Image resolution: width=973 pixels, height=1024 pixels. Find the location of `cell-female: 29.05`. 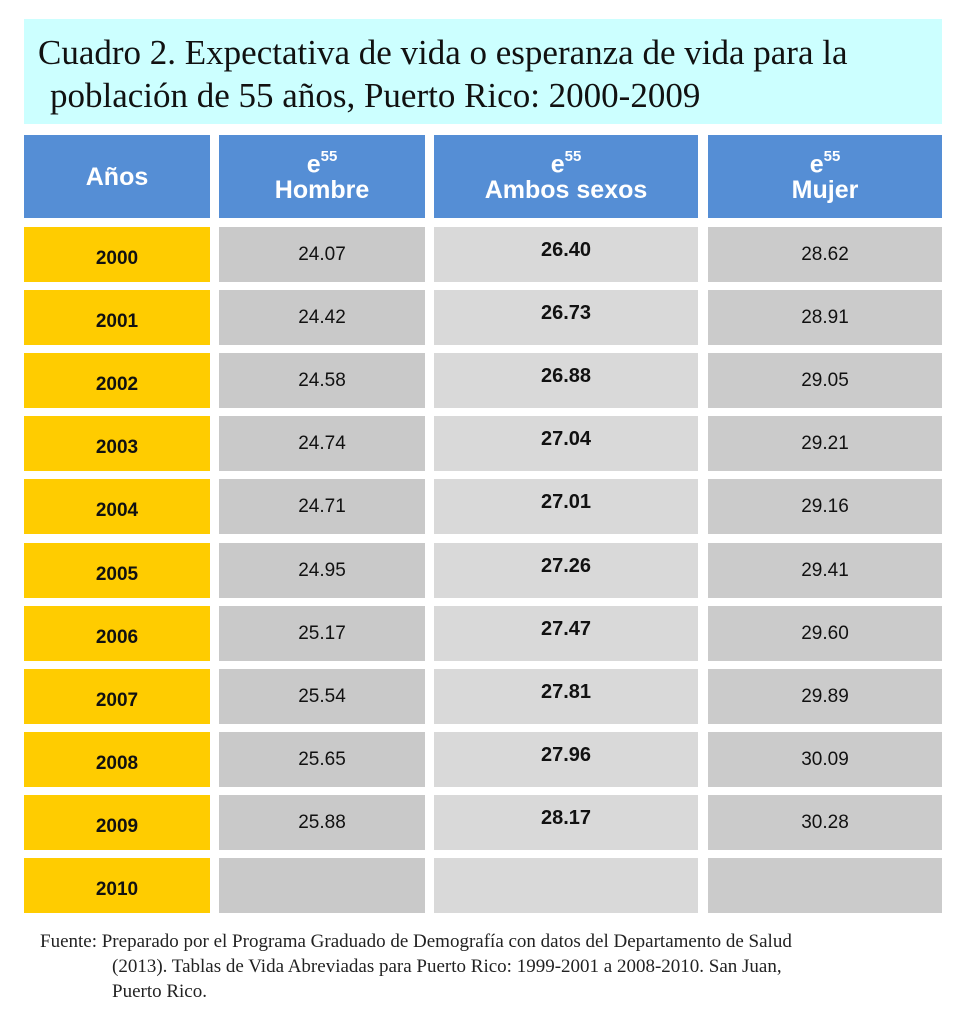

cell-female: 29.05 is located at coordinates (825, 380).